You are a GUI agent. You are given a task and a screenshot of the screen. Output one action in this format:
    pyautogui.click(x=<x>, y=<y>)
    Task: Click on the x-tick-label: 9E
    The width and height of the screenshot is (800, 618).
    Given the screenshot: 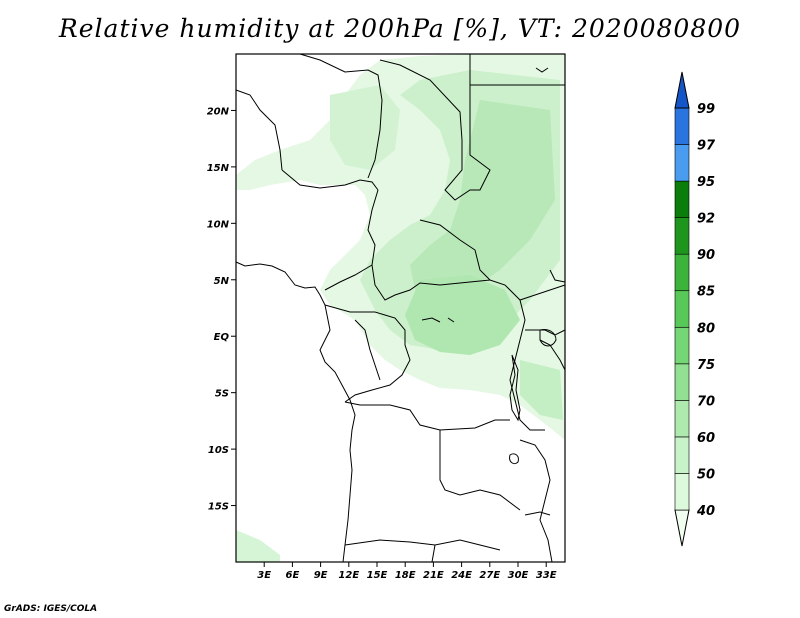 What is the action you would take?
    pyautogui.click(x=321, y=575)
    